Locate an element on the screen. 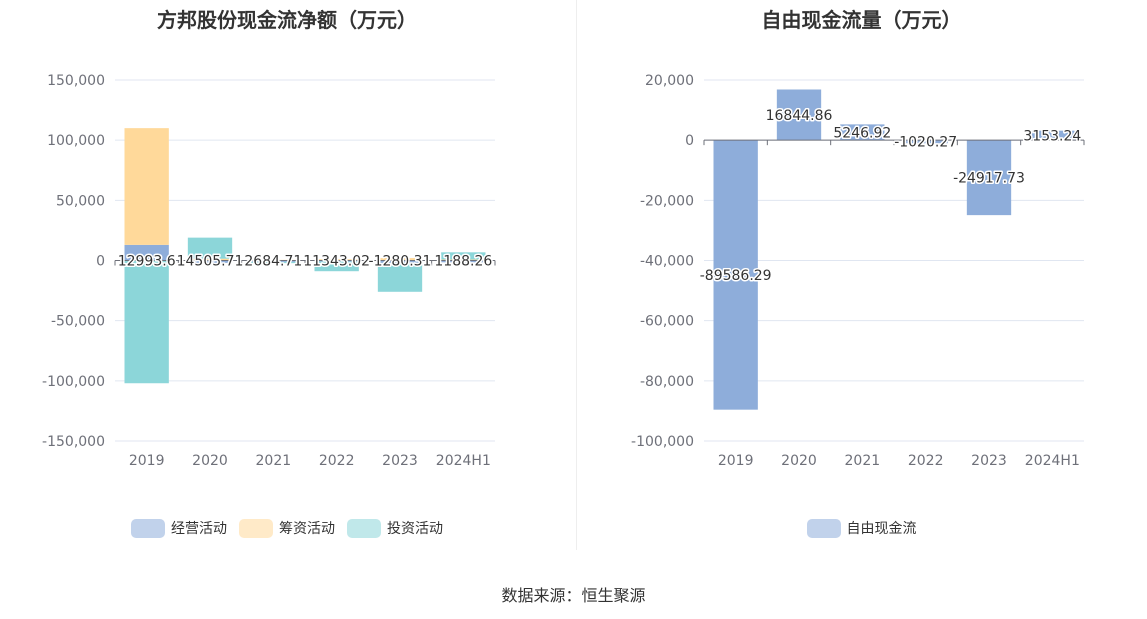 The height and width of the screenshot is (619, 1147). data-label: -24917.73 is located at coordinates (989, 179).